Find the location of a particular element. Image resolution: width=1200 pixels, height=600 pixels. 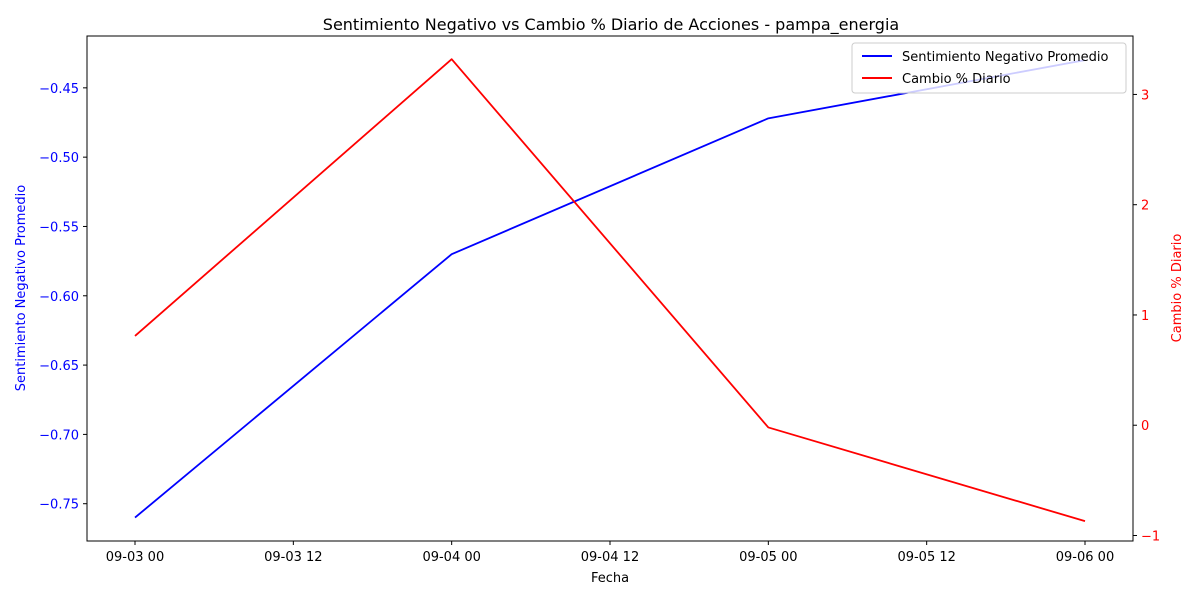

left-y-axis-label: Sentimiento Negativo Promedio is located at coordinates (21, 288).